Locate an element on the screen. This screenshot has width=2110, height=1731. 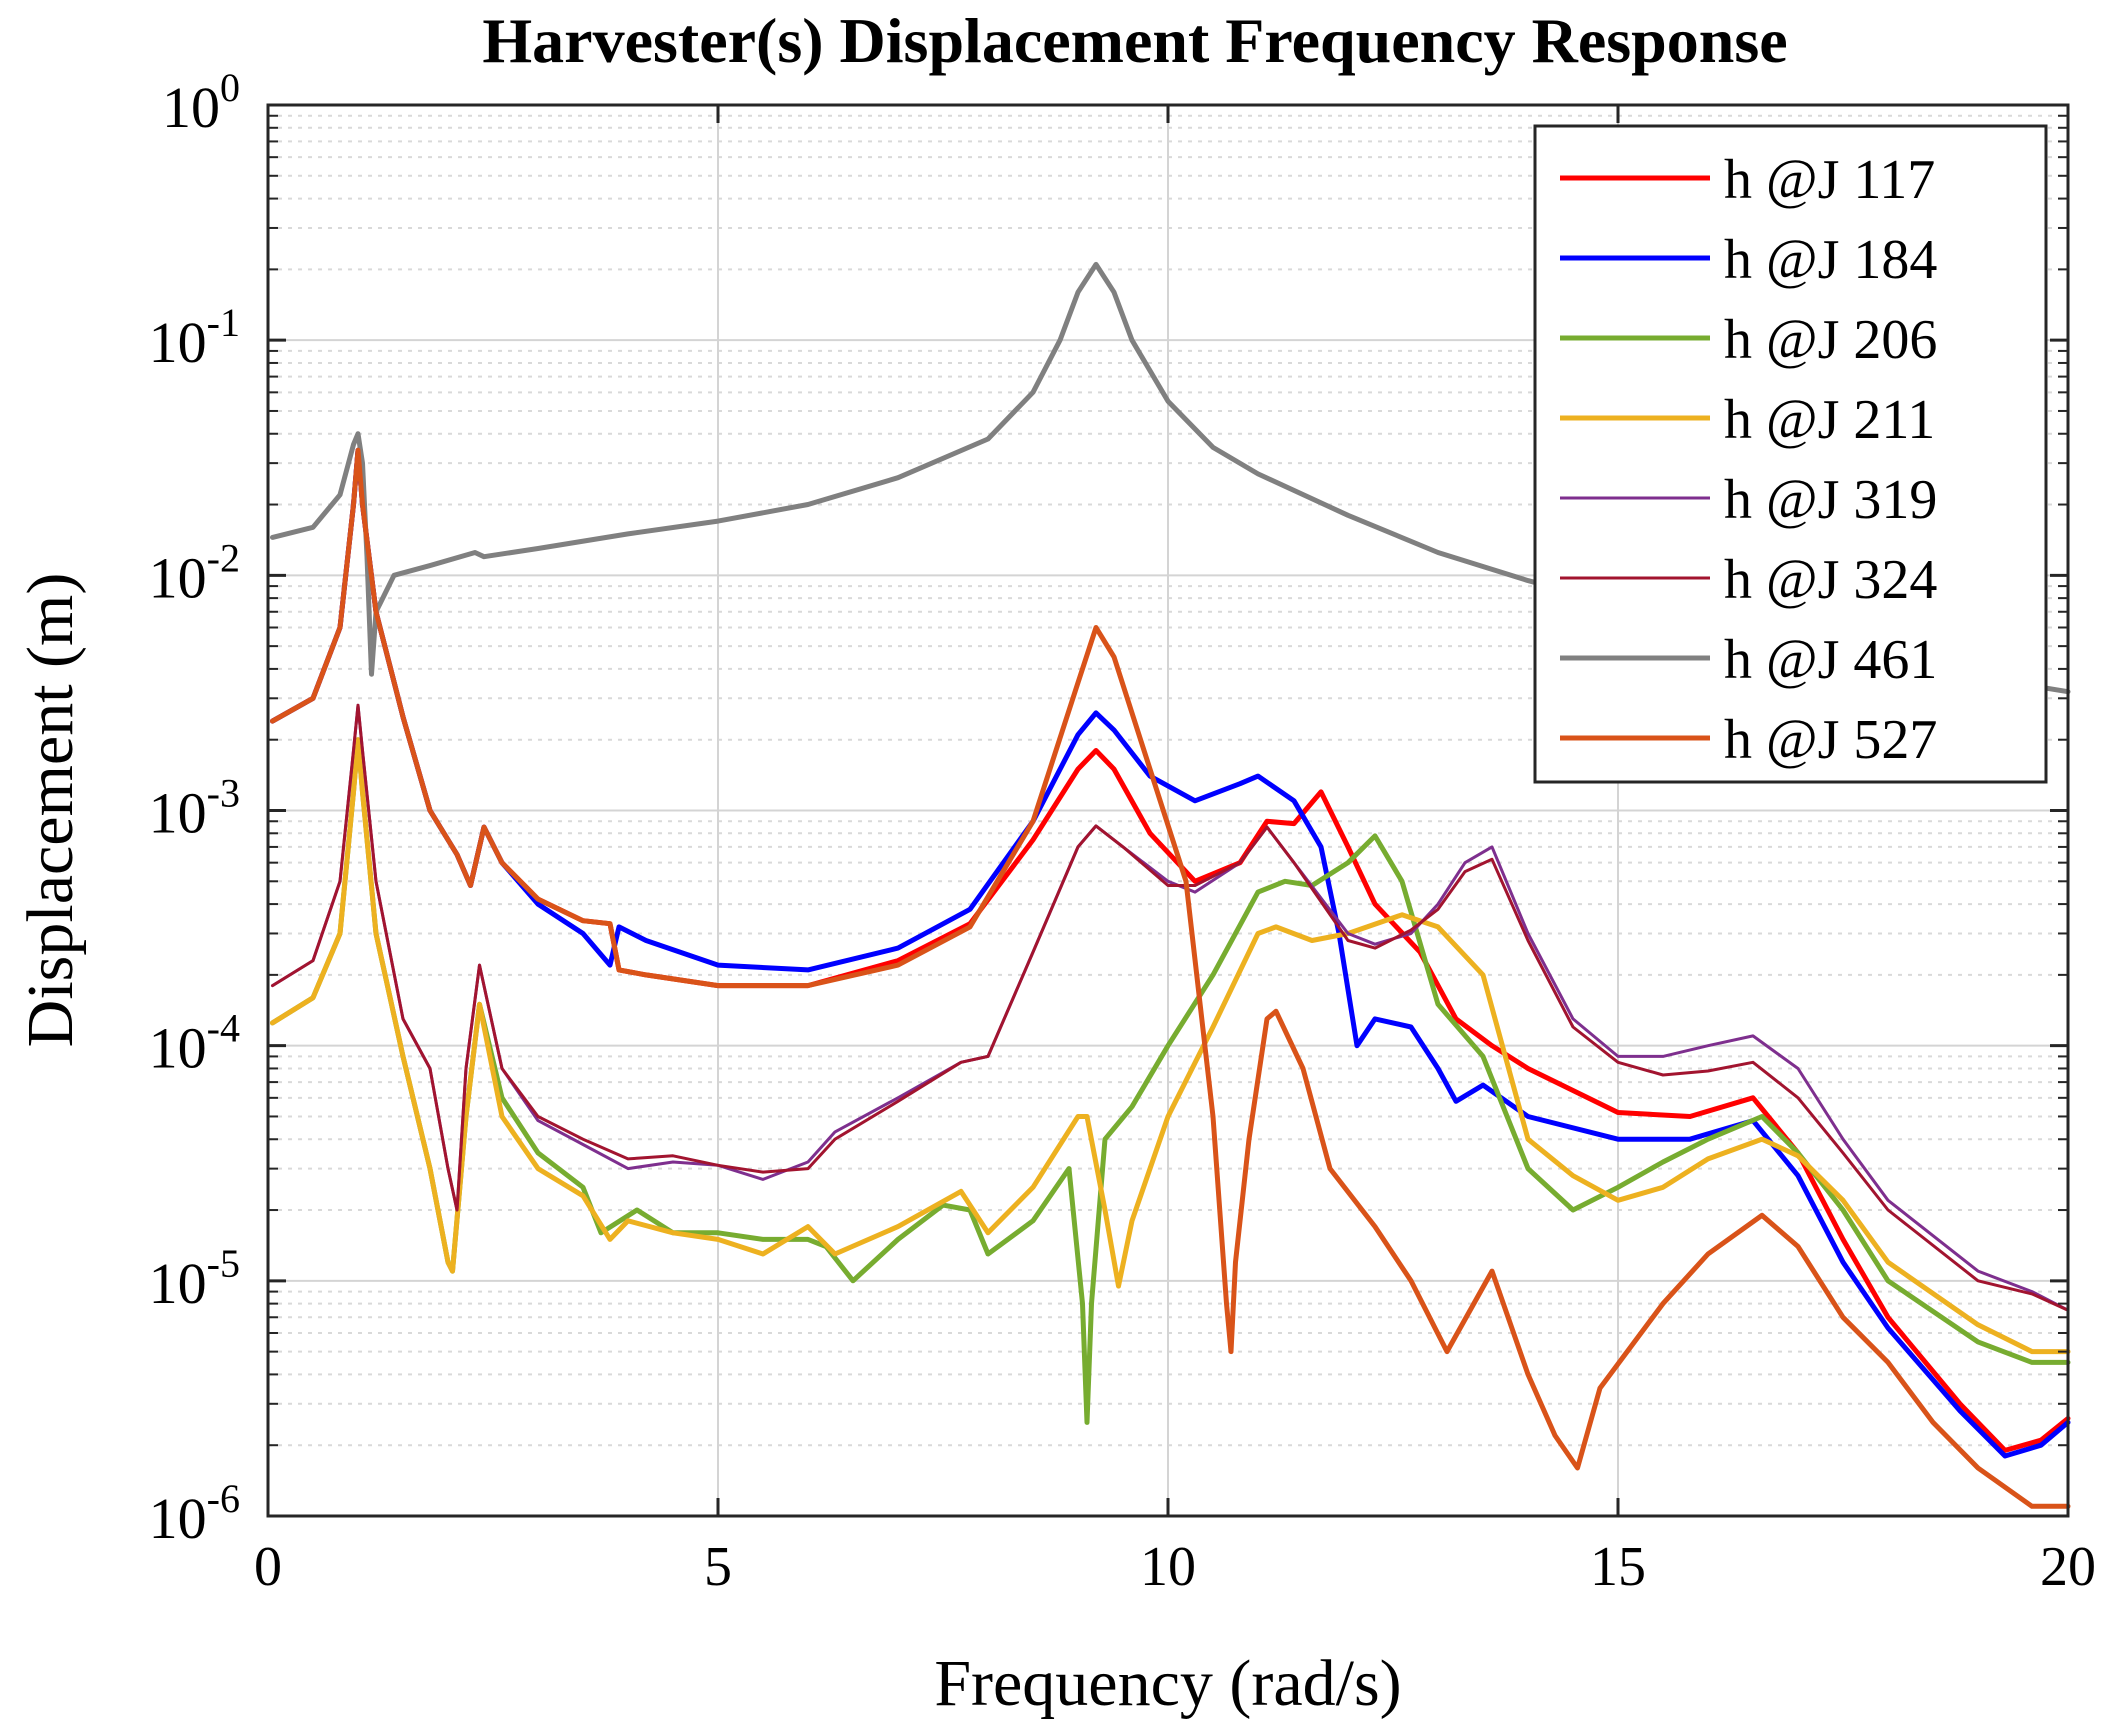
legend-box is located at coordinates (1790, 454).